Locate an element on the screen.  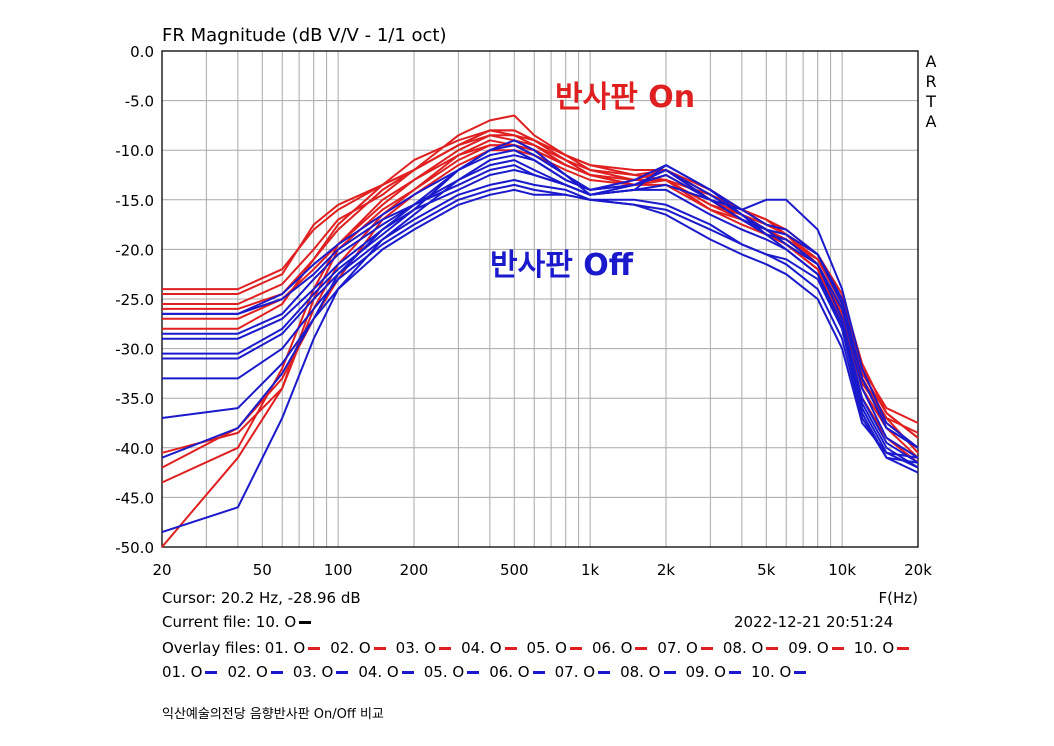
x-tick-label: 50 is located at coordinates (262, 570).